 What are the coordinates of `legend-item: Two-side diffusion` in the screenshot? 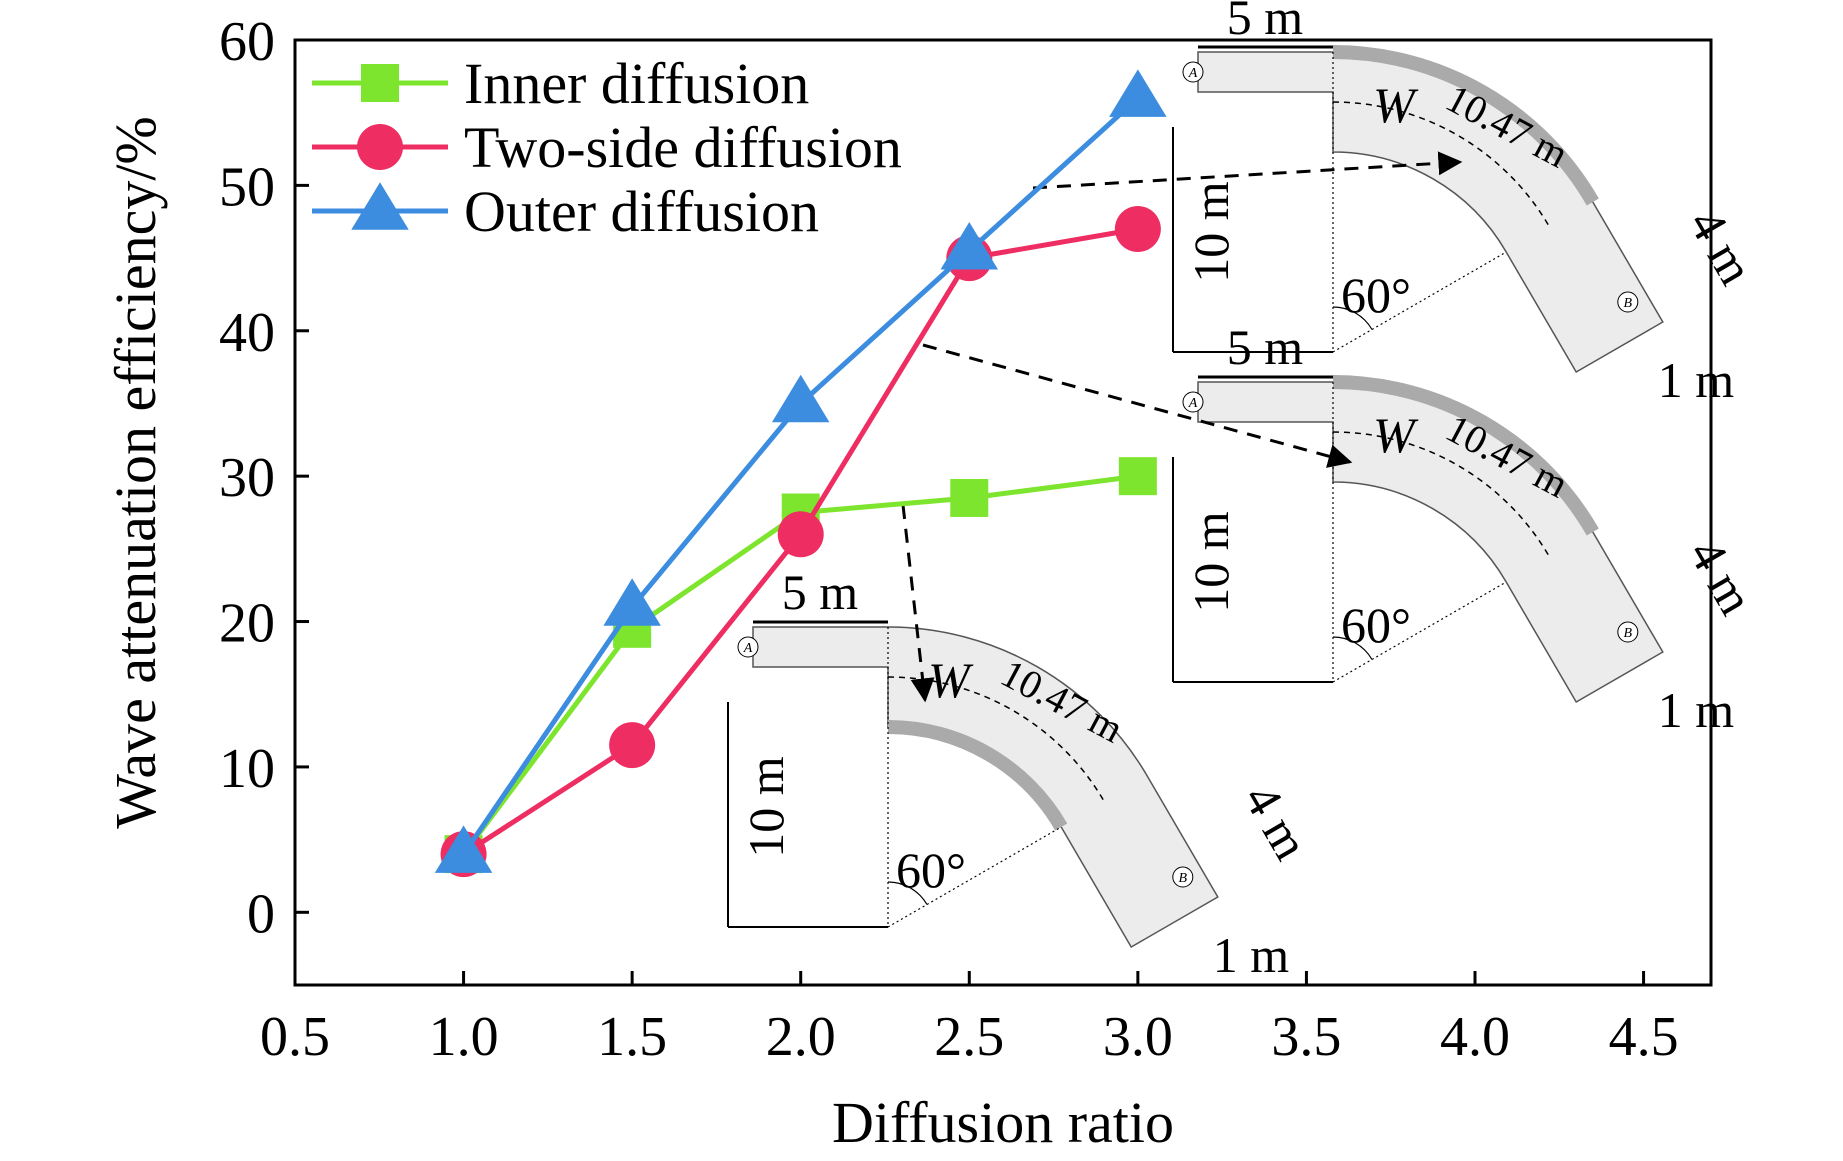 It's located at (607, 147).